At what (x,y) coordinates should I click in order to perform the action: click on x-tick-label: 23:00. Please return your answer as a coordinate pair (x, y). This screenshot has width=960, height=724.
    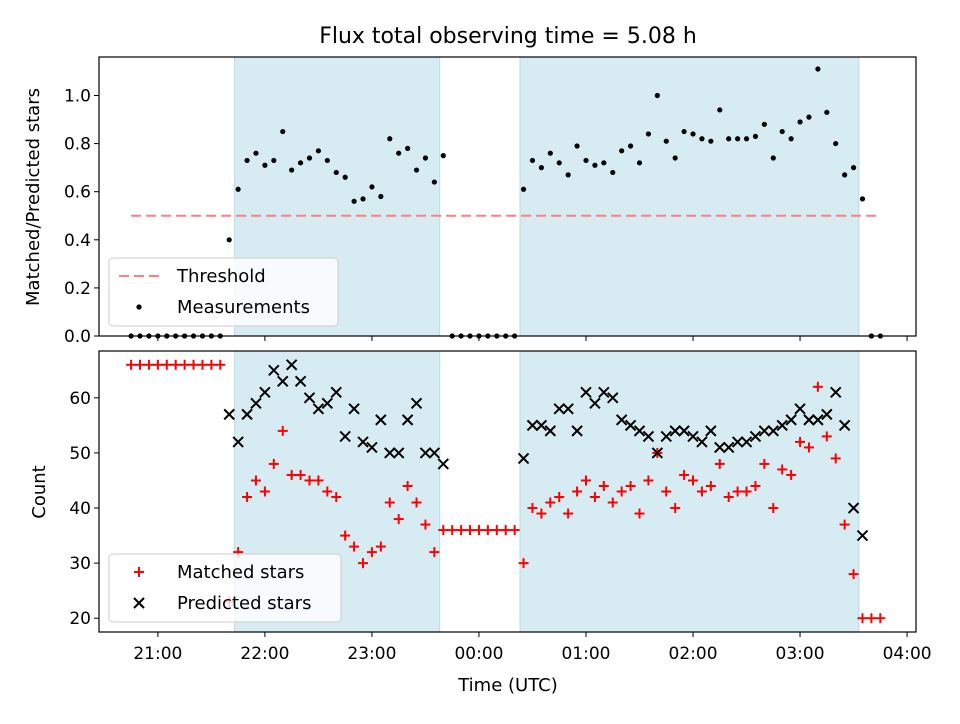
    Looking at the image, I should click on (371, 654).